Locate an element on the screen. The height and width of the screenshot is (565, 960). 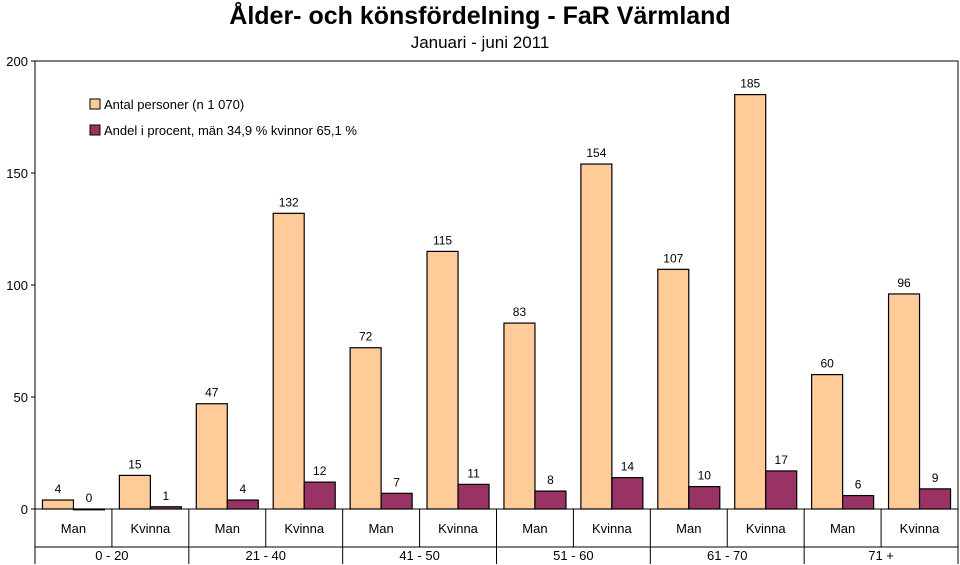
group-label: 61 - 70 is located at coordinates (727, 555).